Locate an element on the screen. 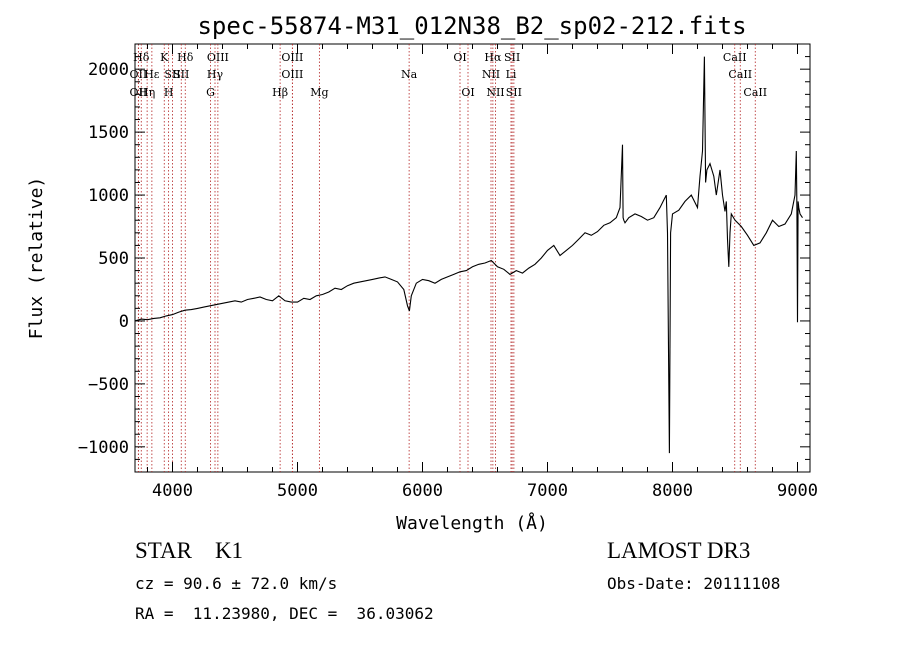 This screenshot has width=900, height=649. line-label-4: Hη is located at coordinates (147, 92).